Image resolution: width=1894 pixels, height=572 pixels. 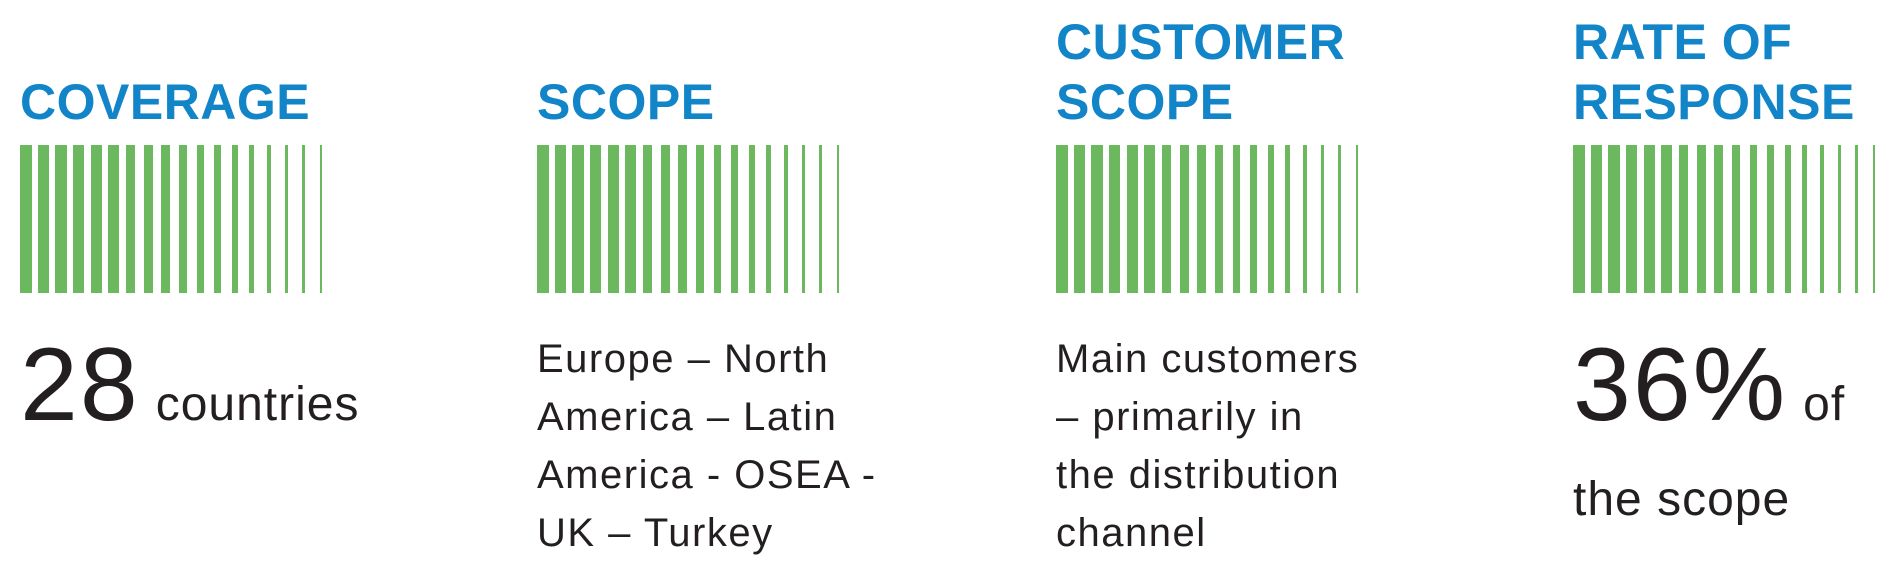 I want to click on paragraph-line: UK – Turkey, so click(x=655, y=533).